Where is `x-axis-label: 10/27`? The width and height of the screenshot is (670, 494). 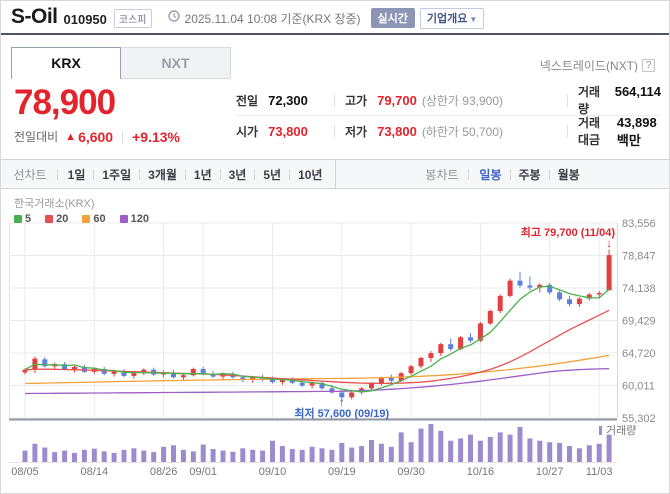
x-axis-label: 10/27 is located at coordinates (550, 472).